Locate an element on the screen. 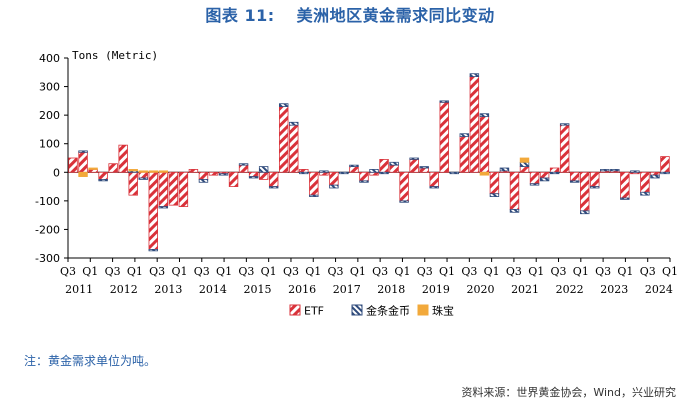  x-year-label: 2019 is located at coordinates (436, 289).